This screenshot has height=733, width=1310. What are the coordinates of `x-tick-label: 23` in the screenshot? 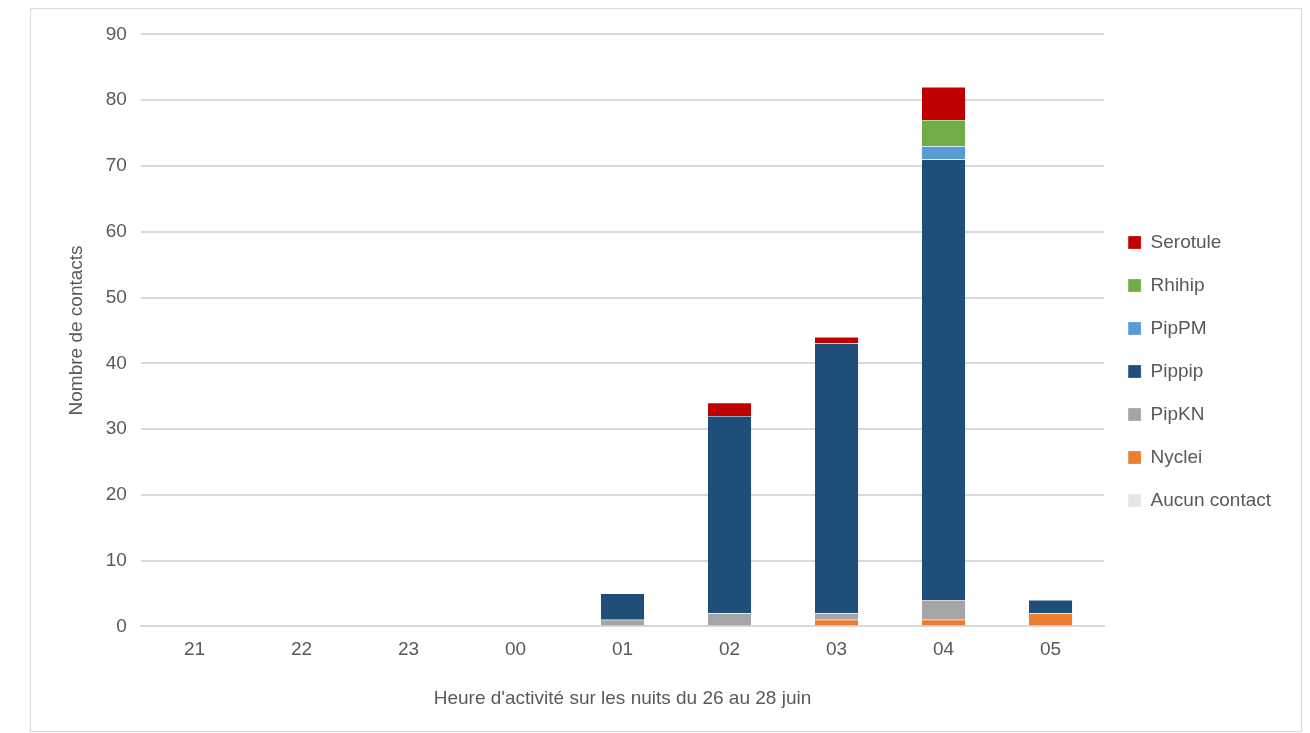 It's located at (408, 649).